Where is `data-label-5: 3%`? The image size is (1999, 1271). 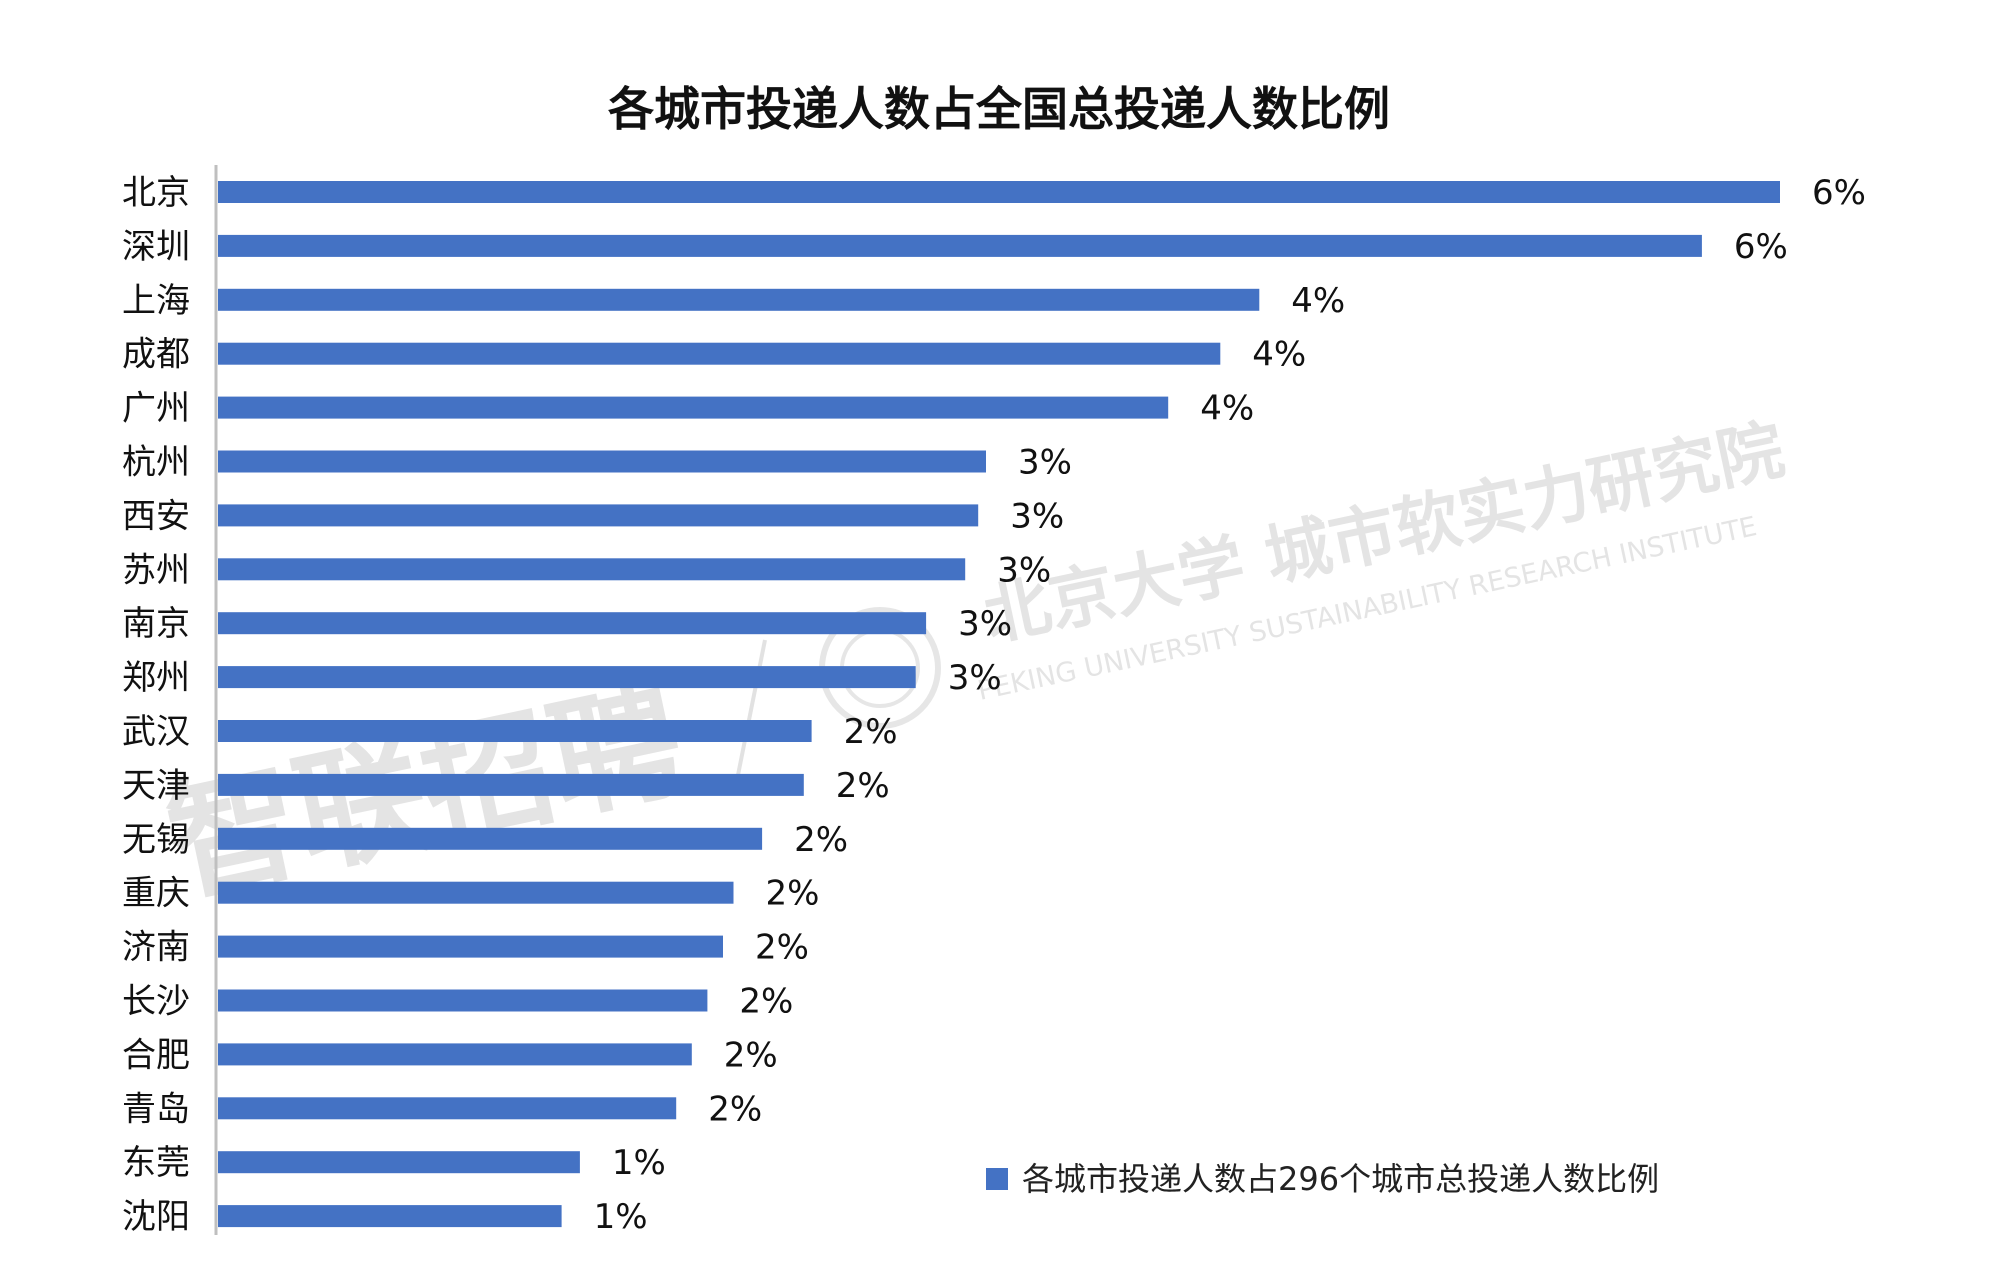 data-label-5: 3% is located at coordinates (1045, 463).